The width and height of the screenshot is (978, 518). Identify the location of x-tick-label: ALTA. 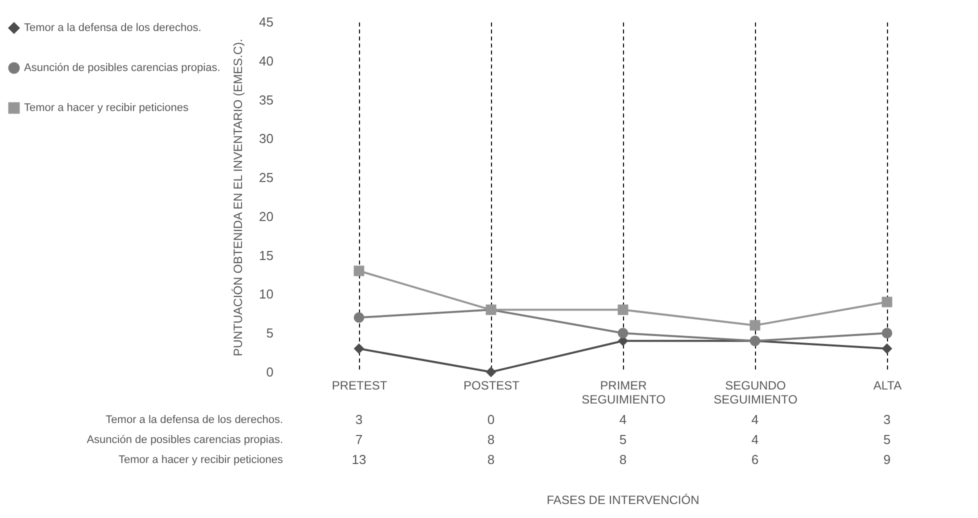
(887, 385).